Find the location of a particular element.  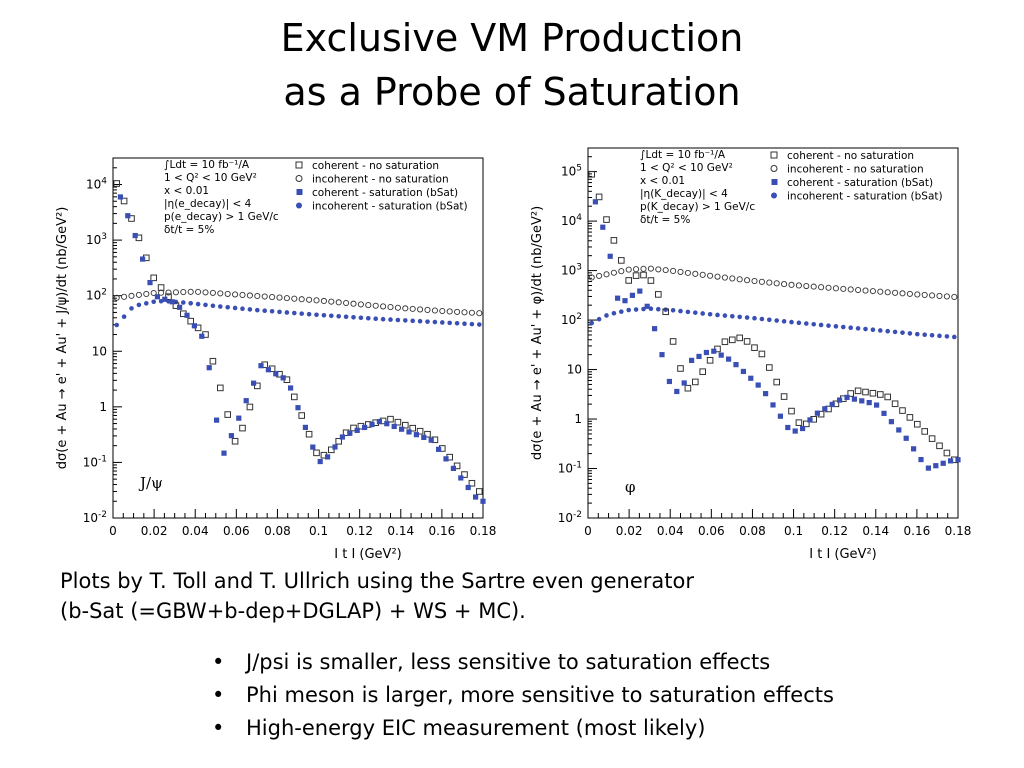

x-tick-label: 0.12 is located at coordinates (359, 531).